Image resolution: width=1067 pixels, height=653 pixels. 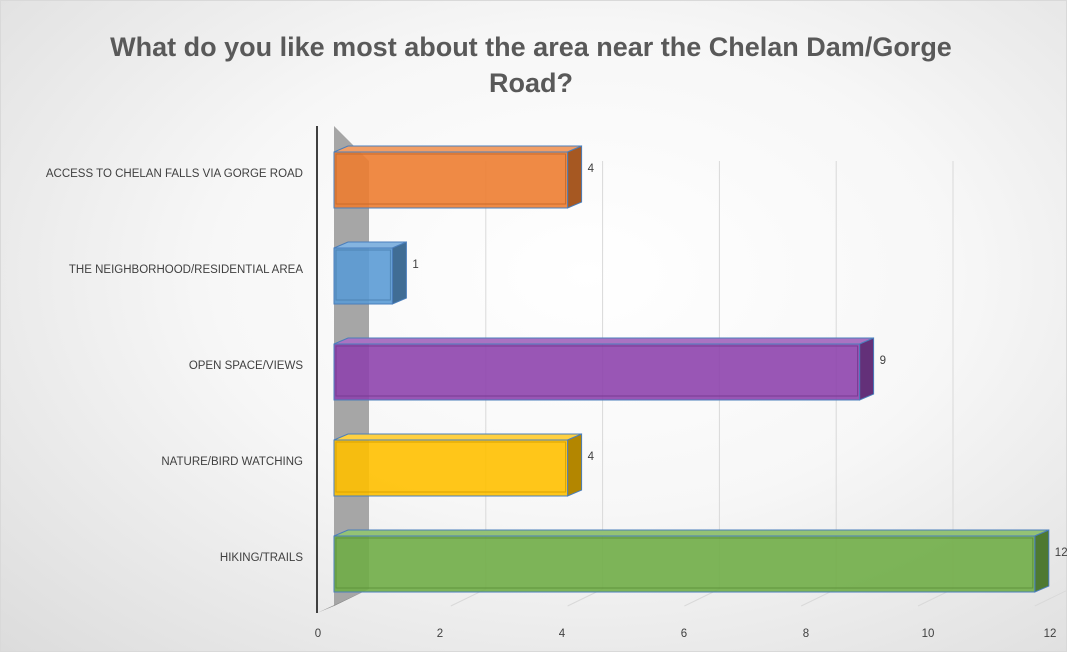 I want to click on x-tick-label: 2, so click(x=440, y=634).